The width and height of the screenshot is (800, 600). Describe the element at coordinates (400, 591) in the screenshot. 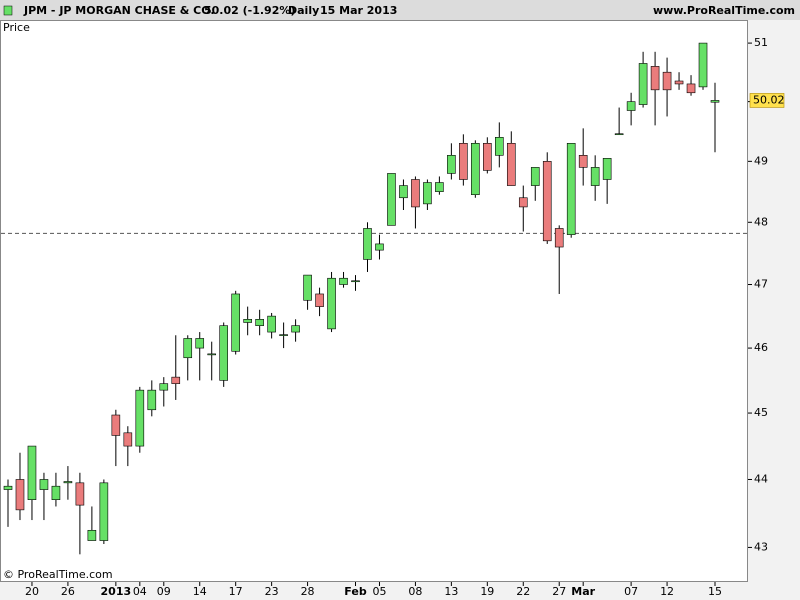

I see `x-axis-panel` at that location.